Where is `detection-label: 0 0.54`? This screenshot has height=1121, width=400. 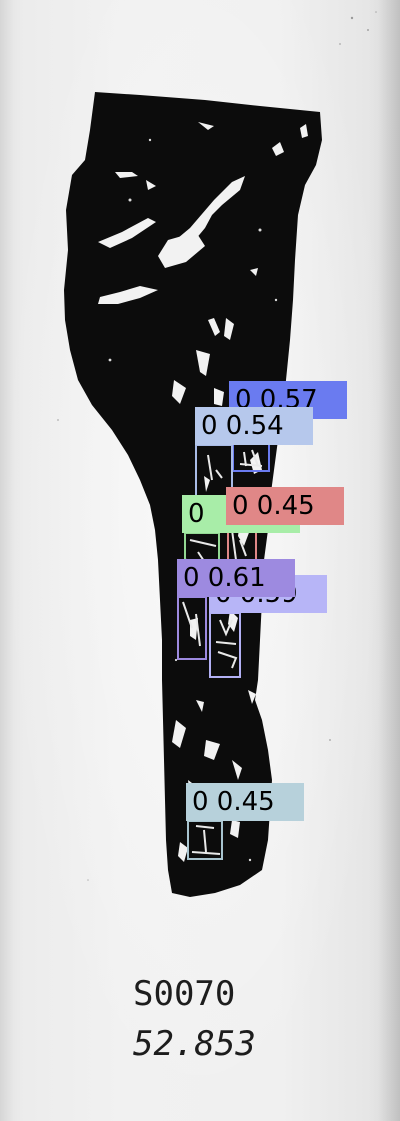
detection-label: 0 0.54 is located at coordinates (254, 426).